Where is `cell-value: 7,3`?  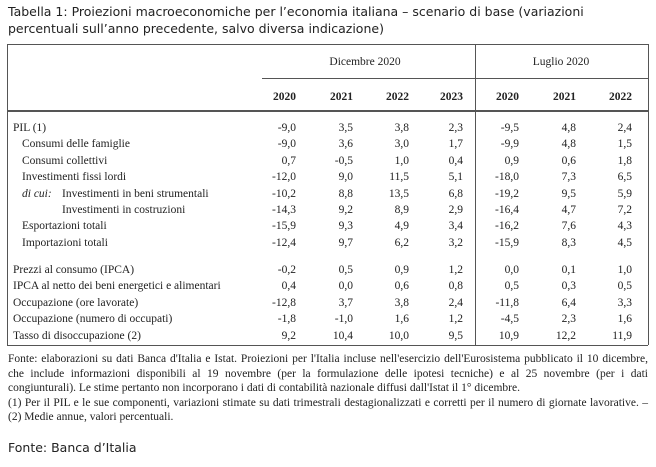 cell-value: 7,3 is located at coordinates (568, 177).